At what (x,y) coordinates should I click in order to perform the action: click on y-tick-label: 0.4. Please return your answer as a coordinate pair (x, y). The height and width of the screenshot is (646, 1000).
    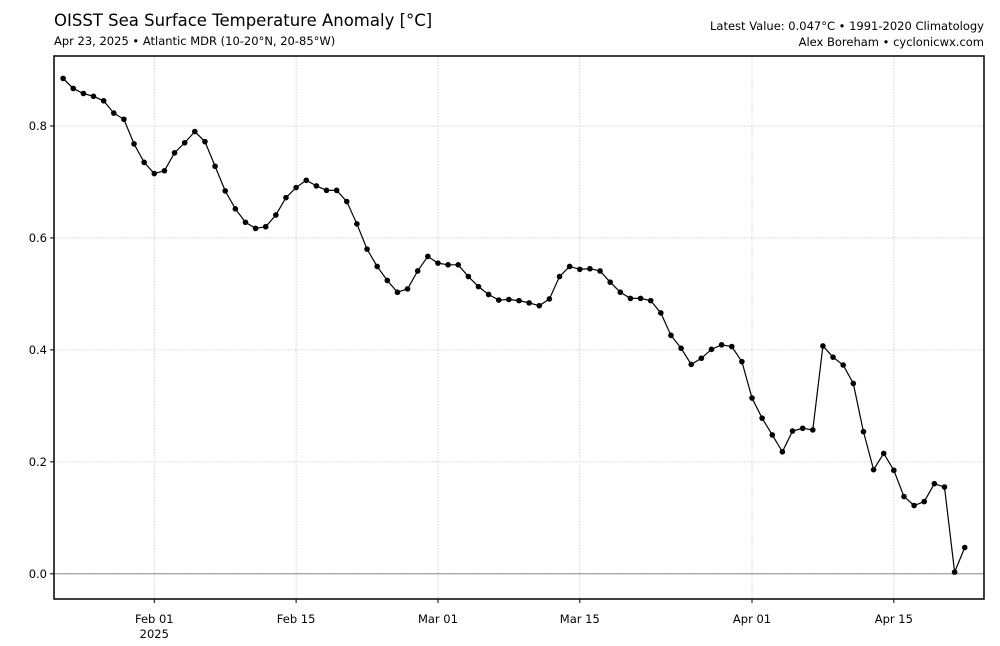
    Looking at the image, I should click on (38, 350).